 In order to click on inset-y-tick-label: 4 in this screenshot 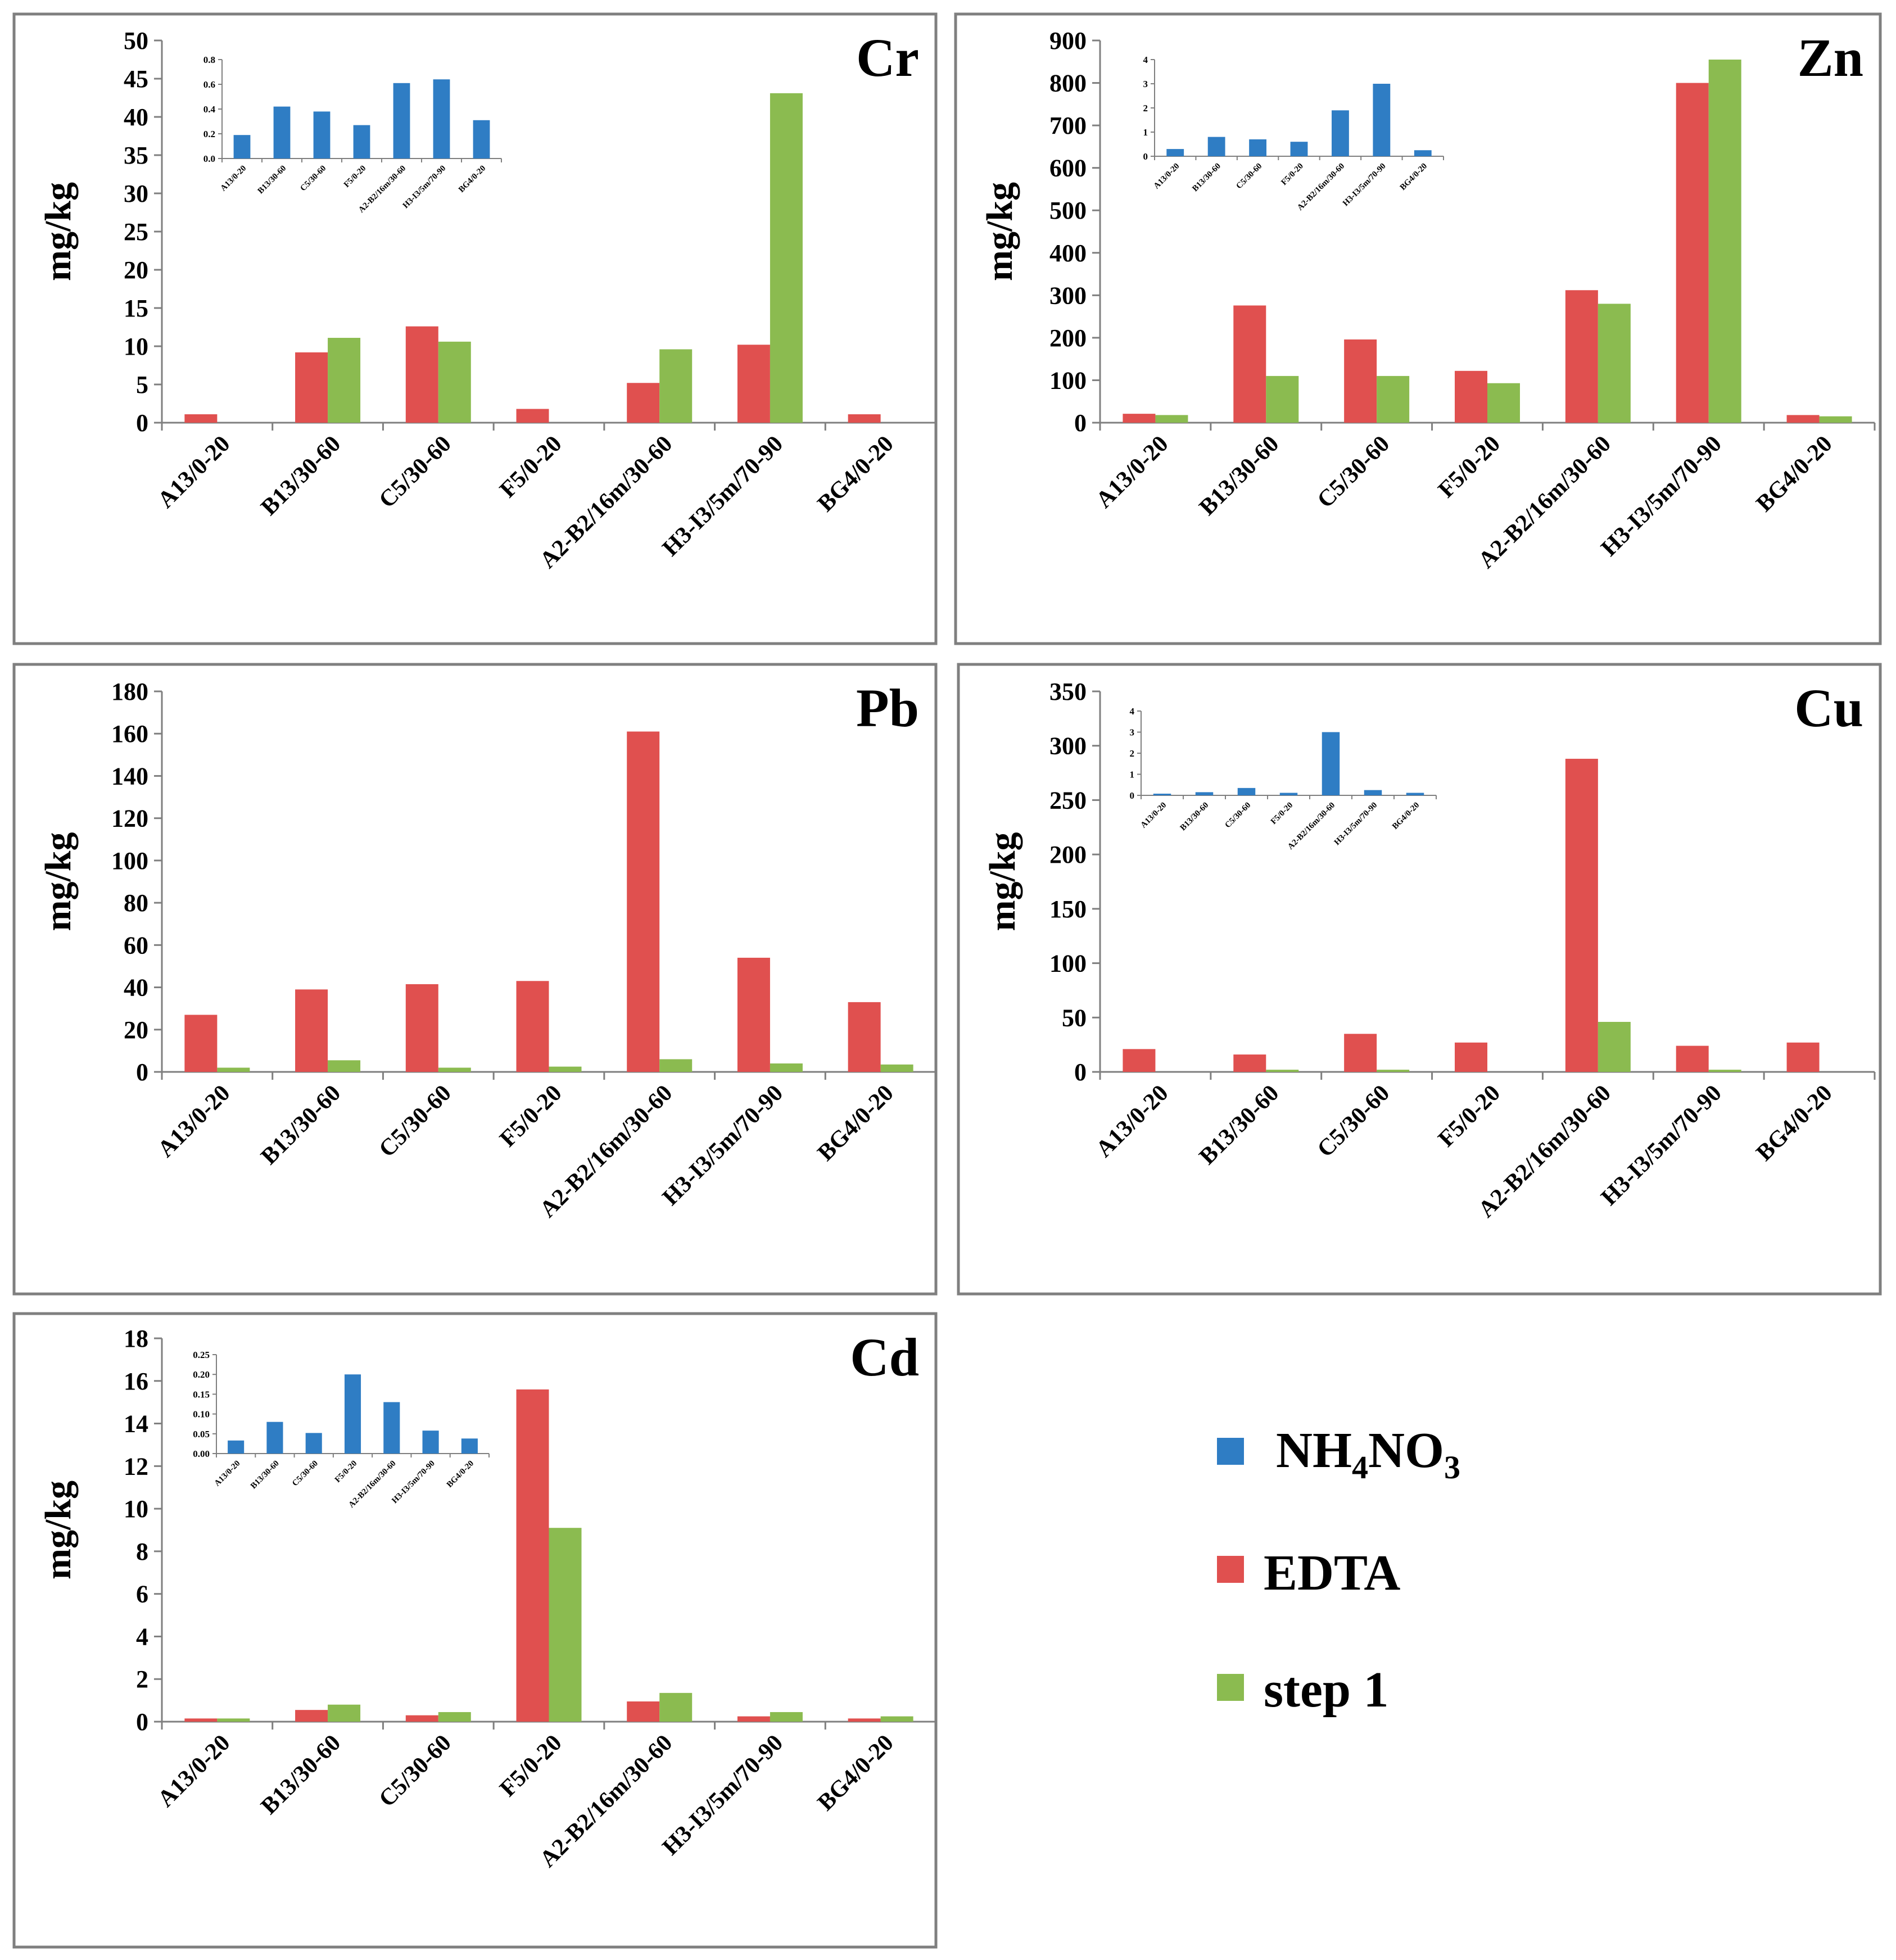, I will do `click(1132, 711)`.